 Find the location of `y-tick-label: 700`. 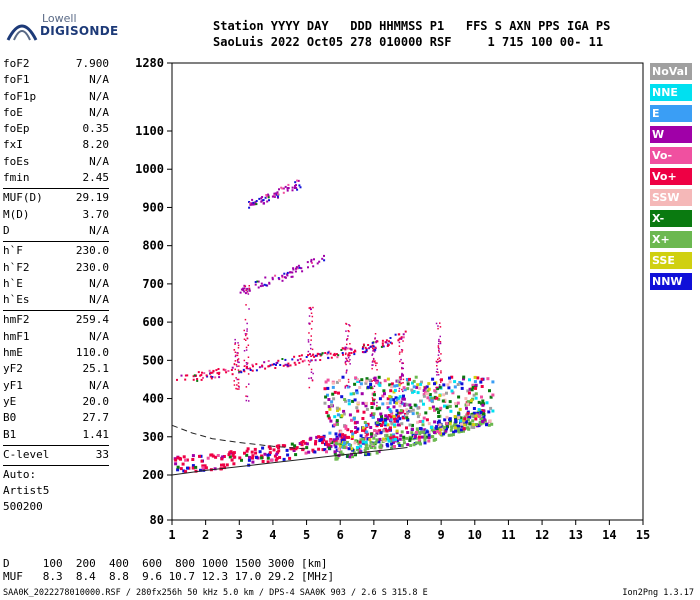

y-tick-label: 700 is located at coordinates (153, 284).